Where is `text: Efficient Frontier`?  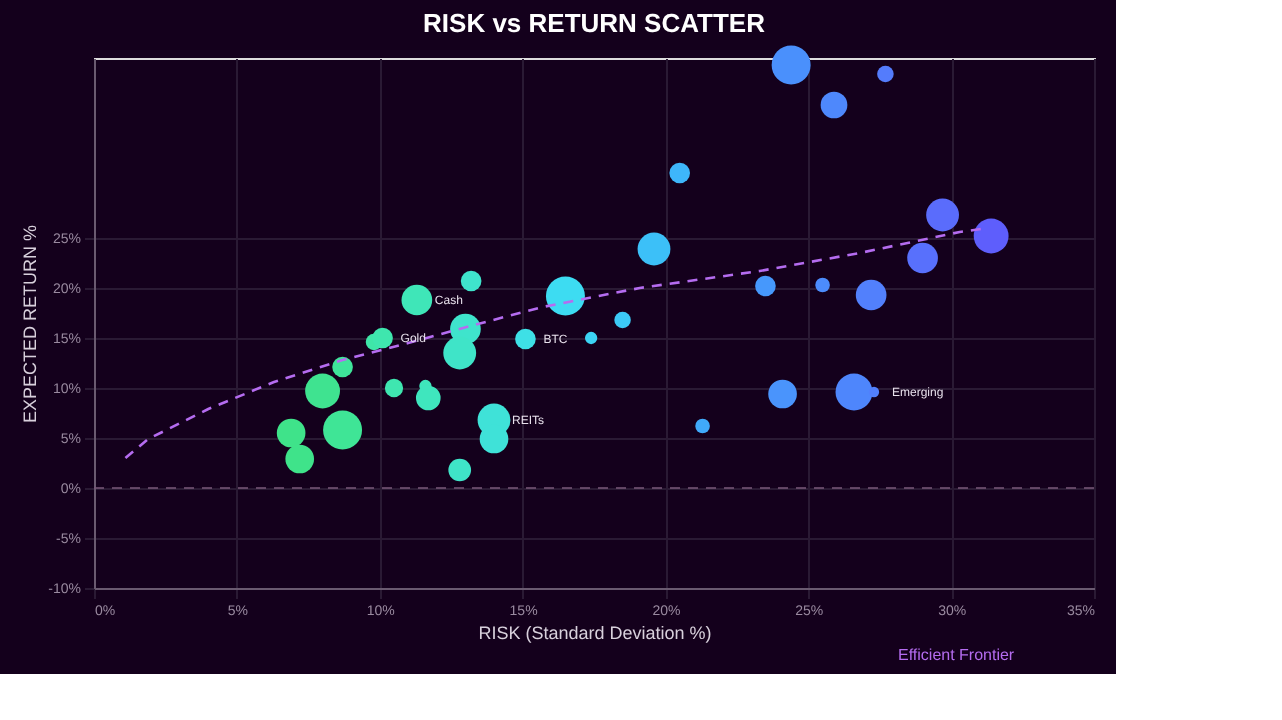 text: Efficient Frontier is located at coordinates (956, 655).